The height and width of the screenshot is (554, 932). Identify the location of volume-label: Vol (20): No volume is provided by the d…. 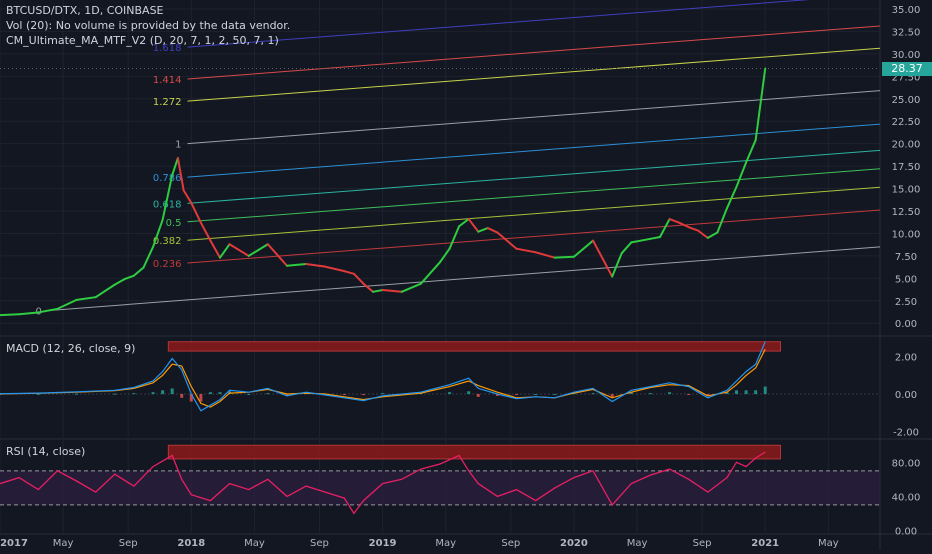
(148, 25).